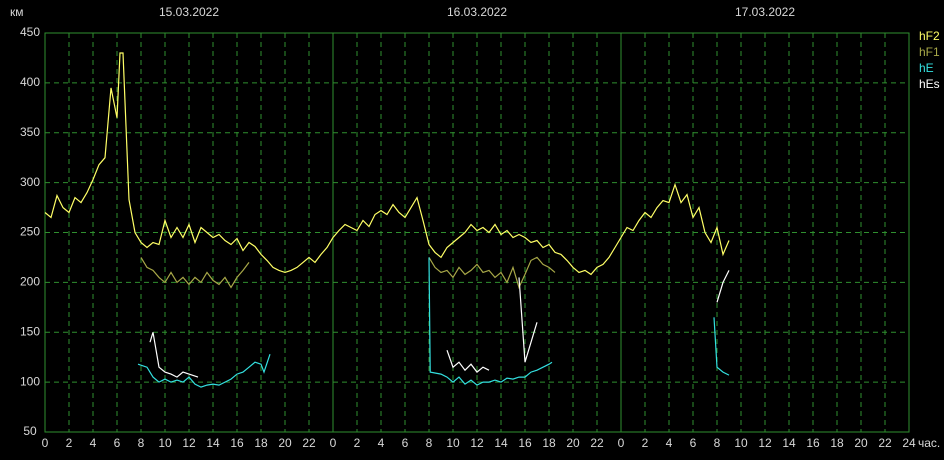 This screenshot has height=460, width=944. Describe the element at coordinates (929, 443) in the screenshot. I see `x-axis-label: час.` at that location.